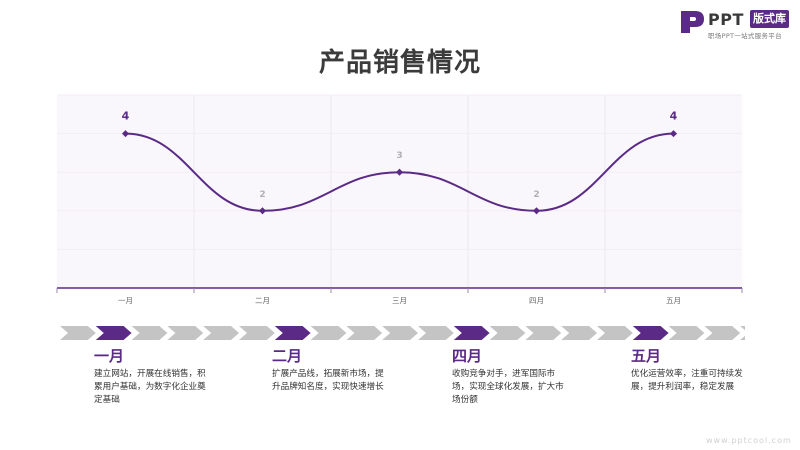 Image resolution: width=800 pixels, height=450 pixels. Describe the element at coordinates (399, 156) in the screenshot. I see `data-label: 3` at that location.